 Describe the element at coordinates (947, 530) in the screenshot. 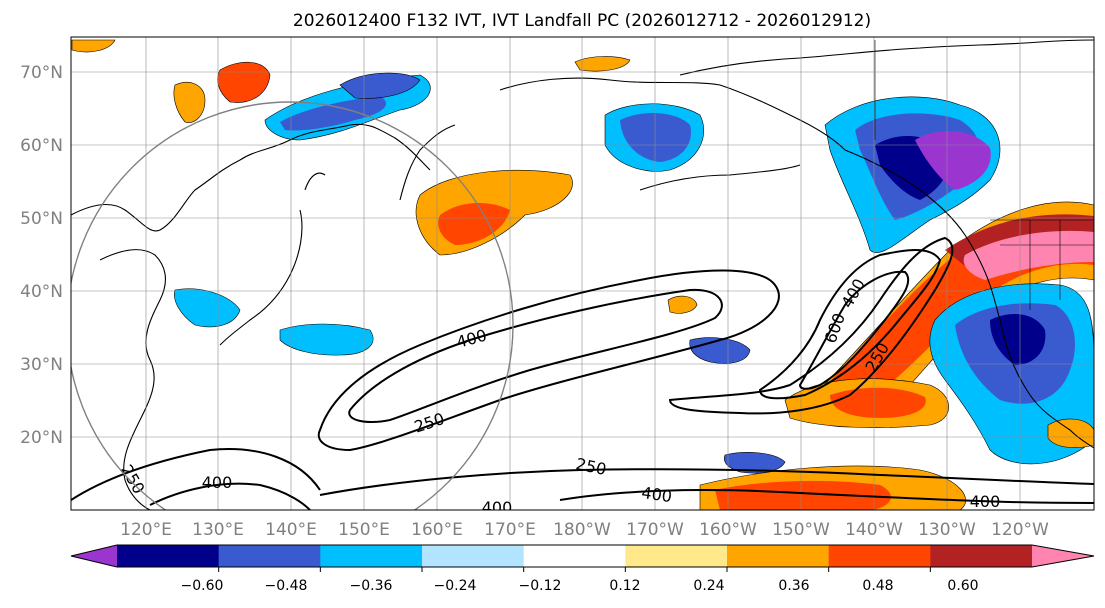

I see `lon-label: 130°W` at that location.